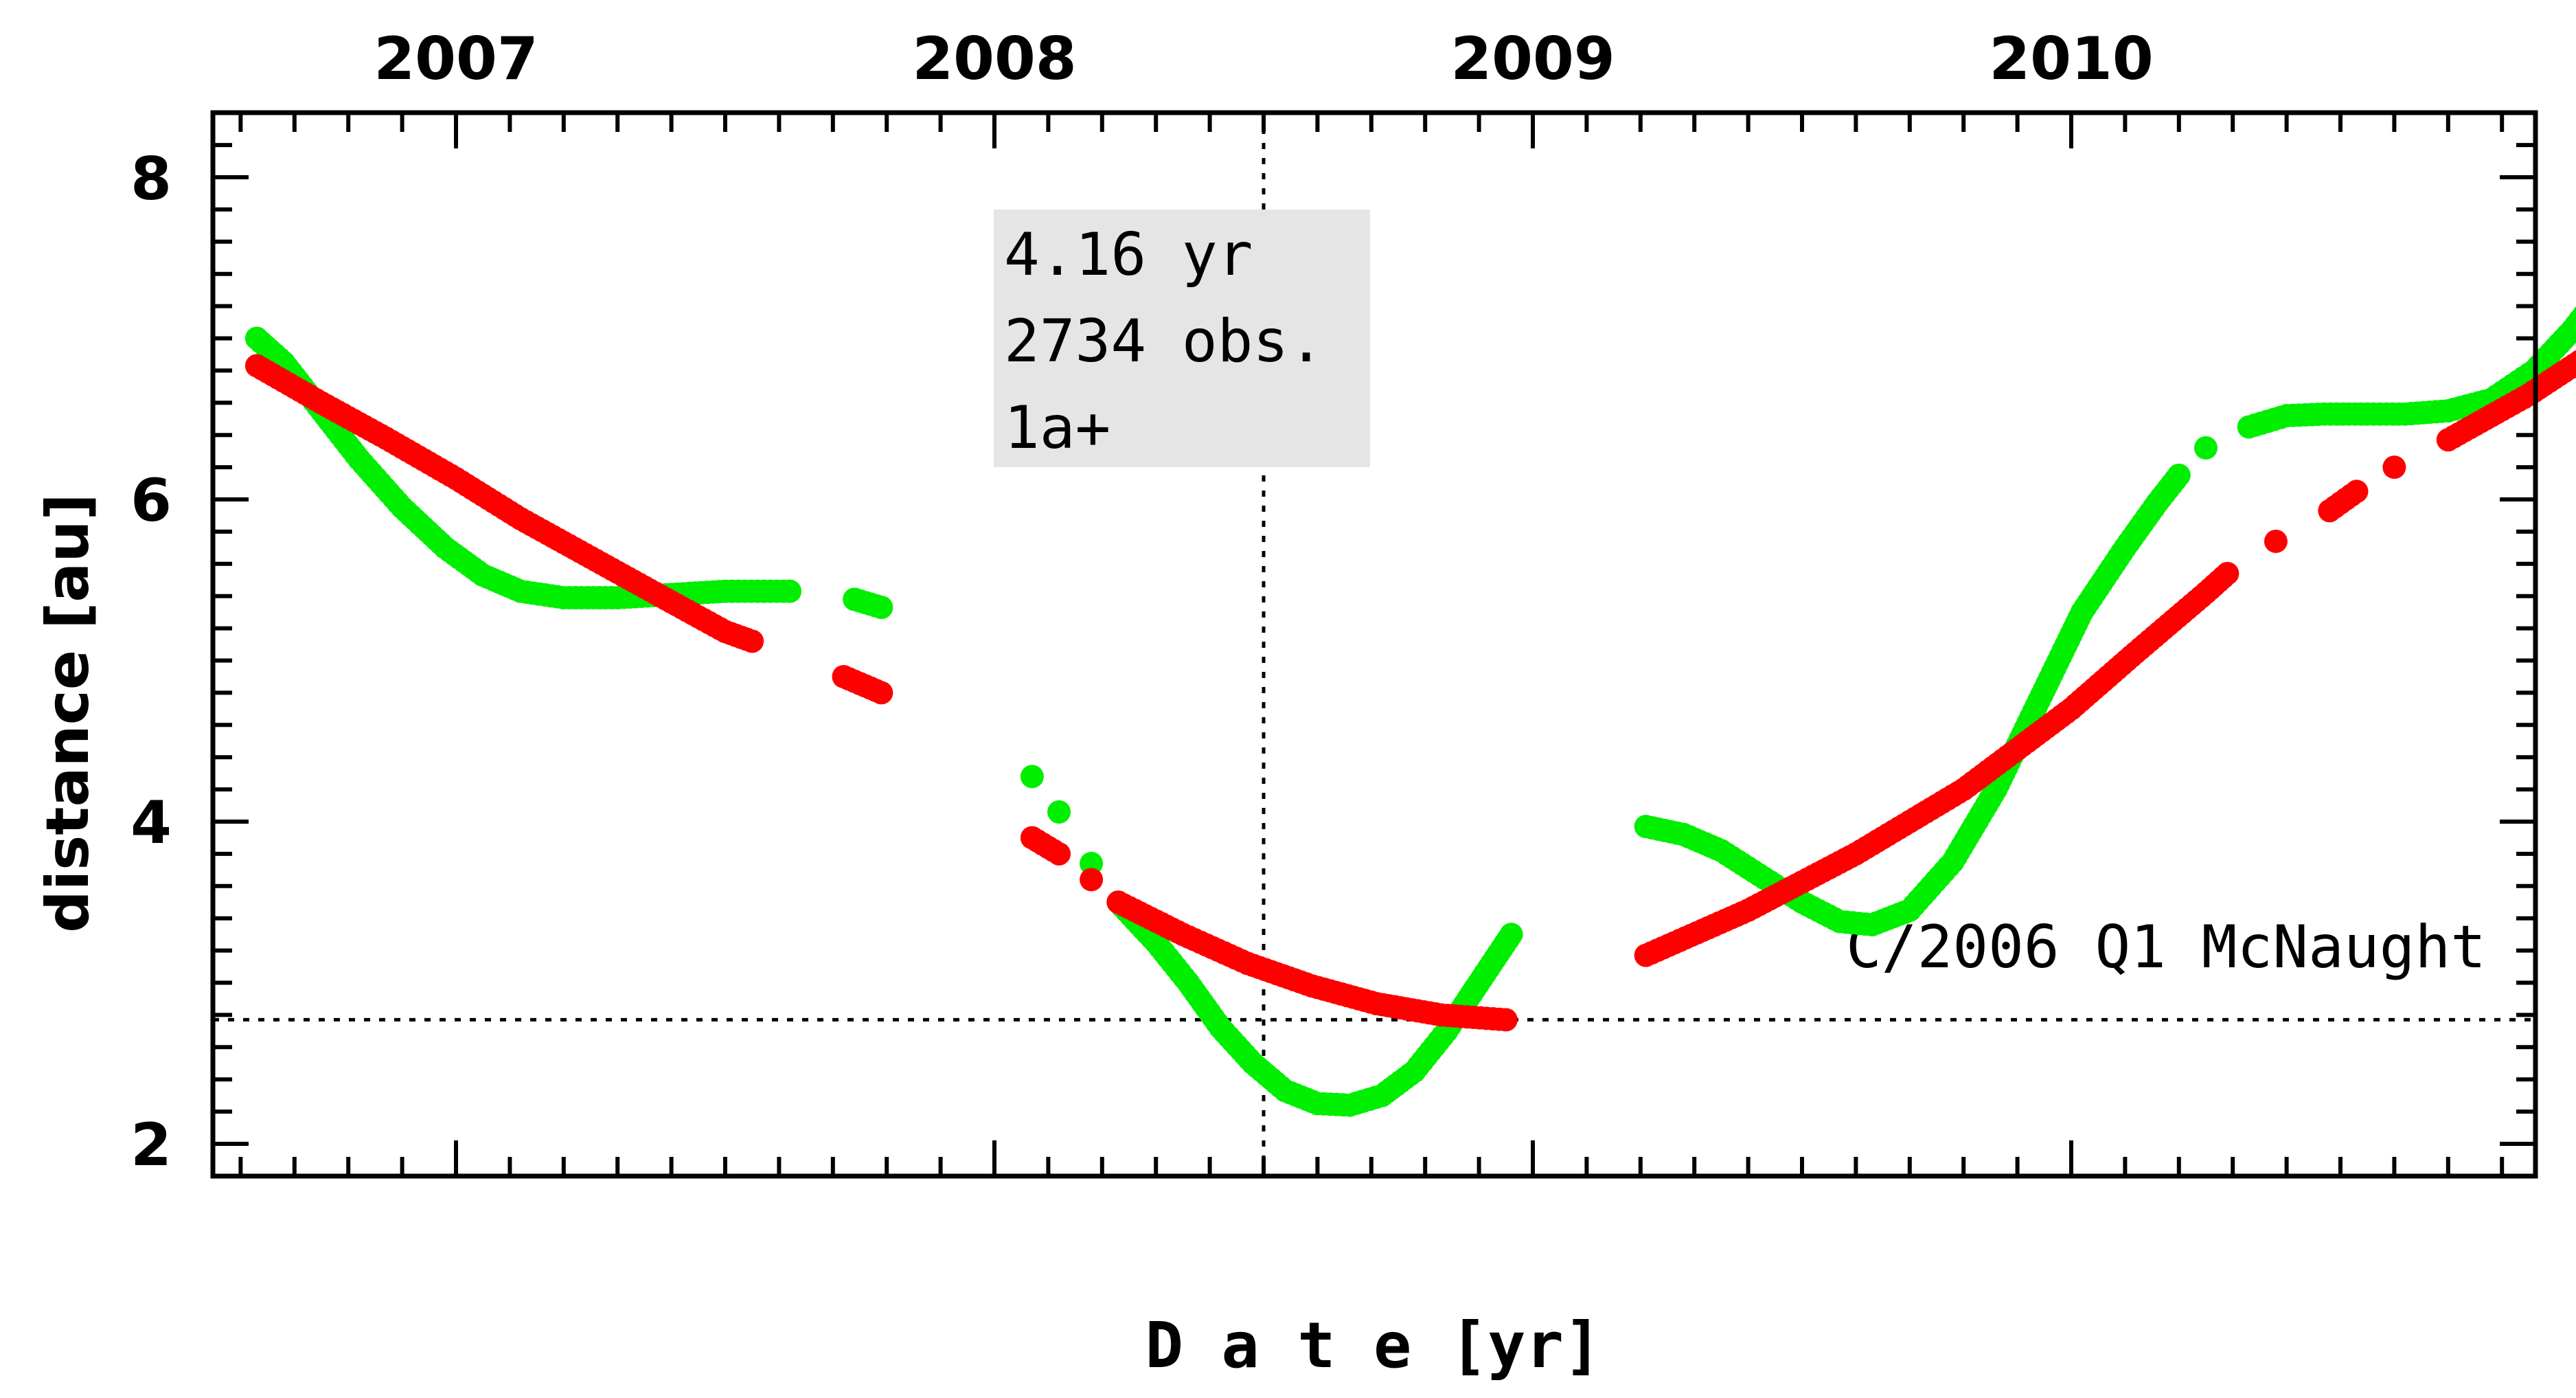 This screenshot has width=2576, height=1398. Describe the element at coordinates (1164, 341) in the screenshot. I see `info-box-observations: 2734 obs.` at that location.